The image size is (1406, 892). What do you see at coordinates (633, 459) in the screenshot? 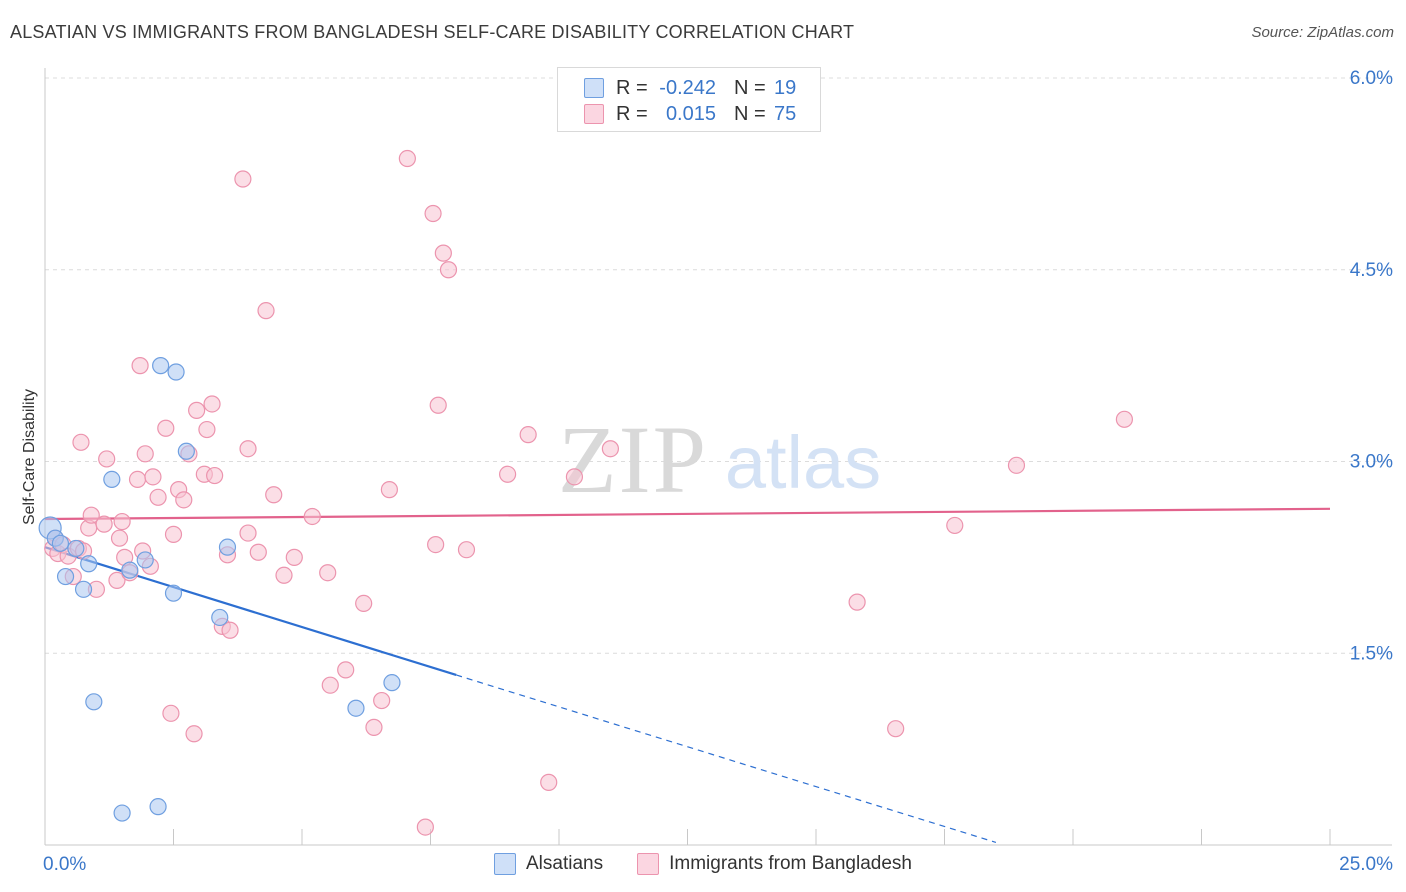
I see `watermark-zip: ZIP` at bounding box center [633, 459].